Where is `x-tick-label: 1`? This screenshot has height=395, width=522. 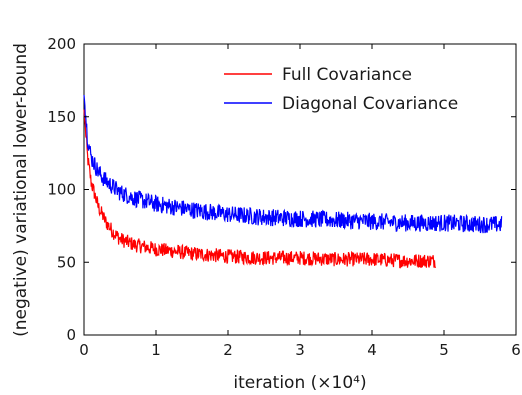
x-tick-label: 1 is located at coordinates (156, 350).